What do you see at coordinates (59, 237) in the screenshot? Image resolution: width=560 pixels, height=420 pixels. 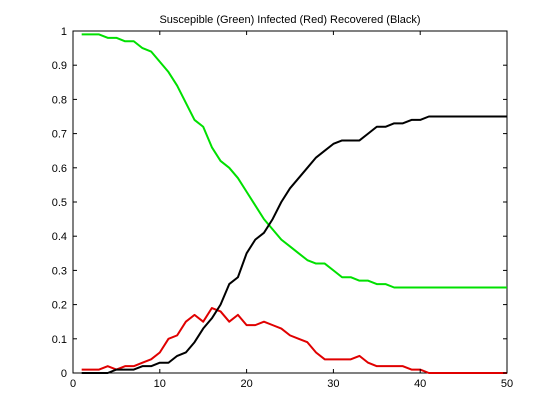 I see `y-tick-label: 0.4` at bounding box center [59, 237].